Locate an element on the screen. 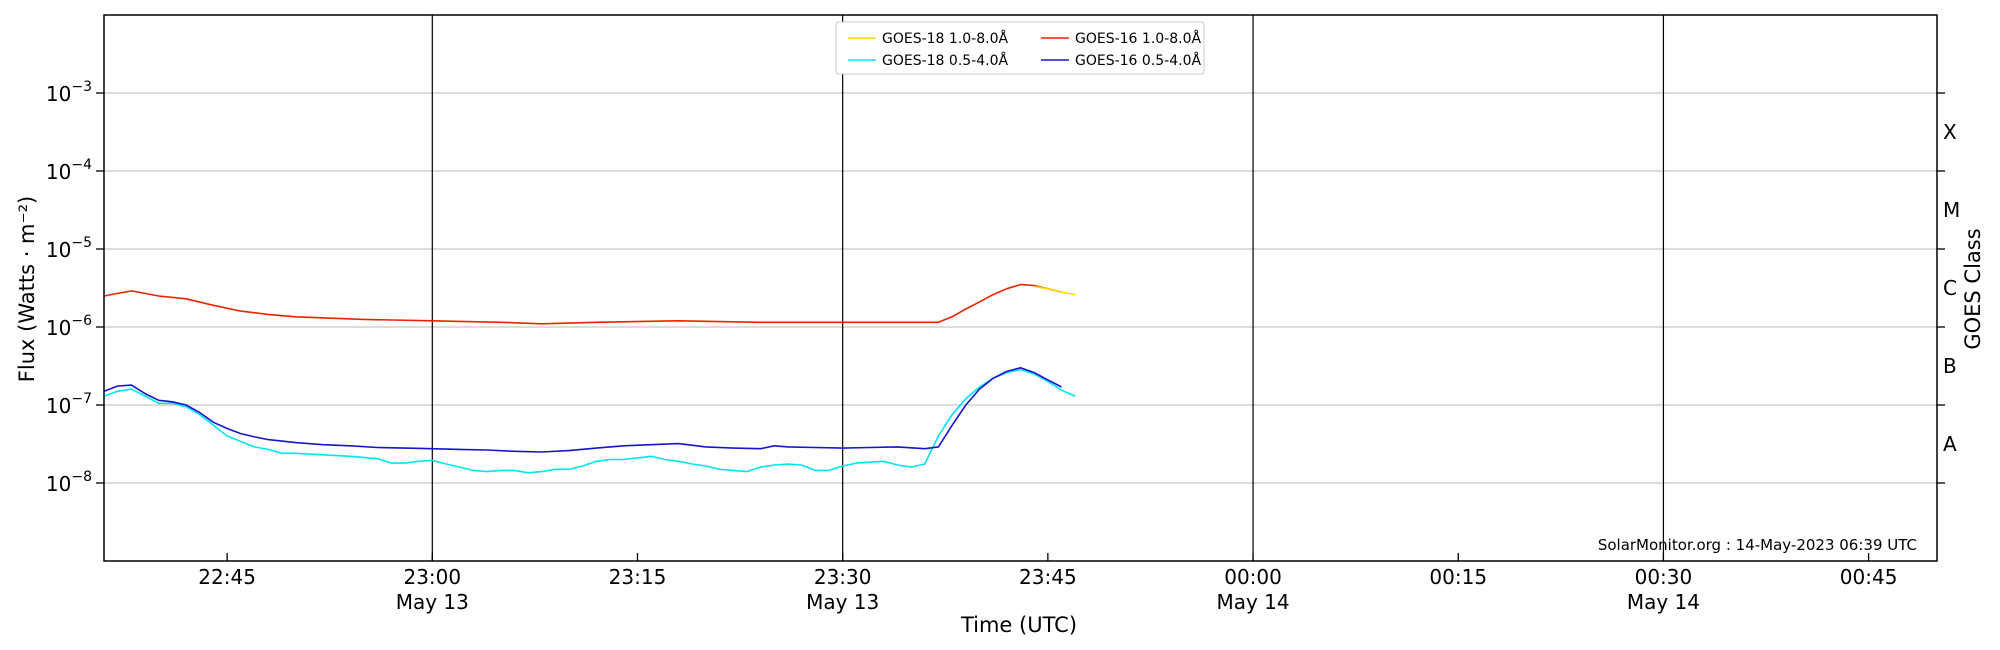 This screenshot has height=650, width=2000. x-tick-label: 00:15 is located at coordinates (1458, 577).